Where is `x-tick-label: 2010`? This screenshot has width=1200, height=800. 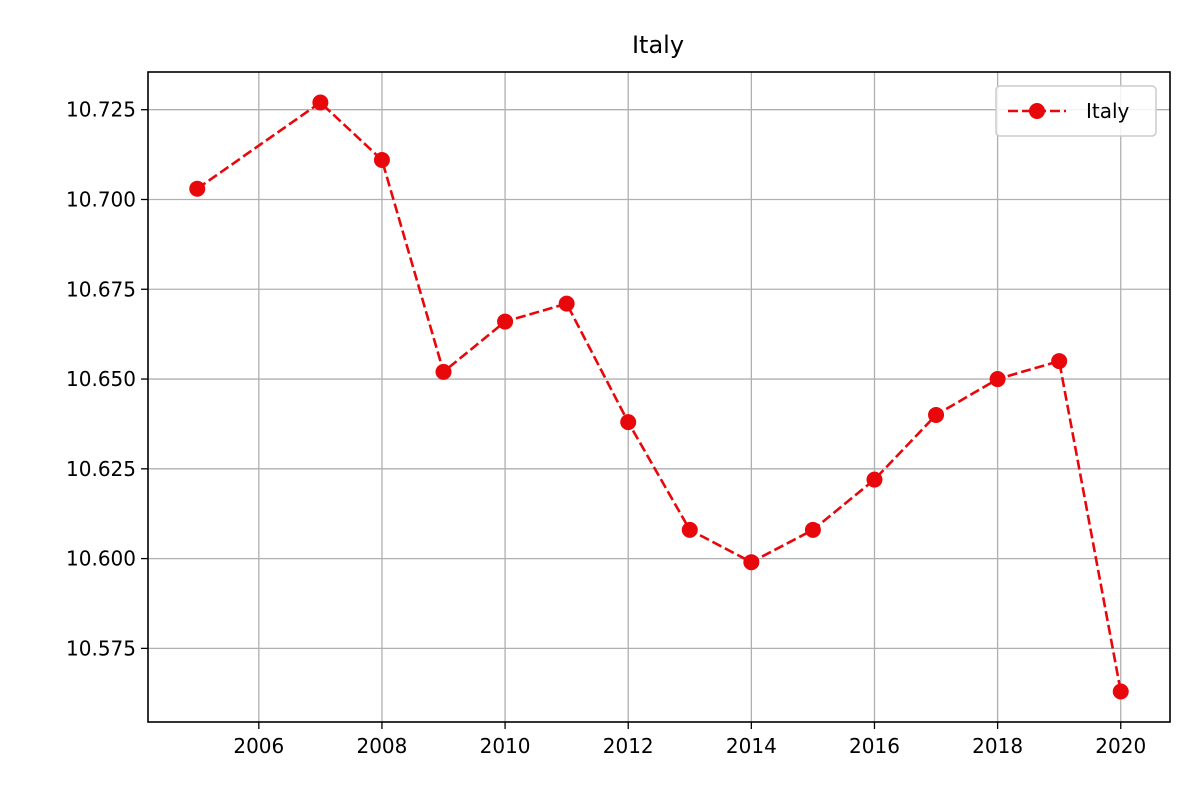
x-tick-label: 2010 is located at coordinates (505, 746).